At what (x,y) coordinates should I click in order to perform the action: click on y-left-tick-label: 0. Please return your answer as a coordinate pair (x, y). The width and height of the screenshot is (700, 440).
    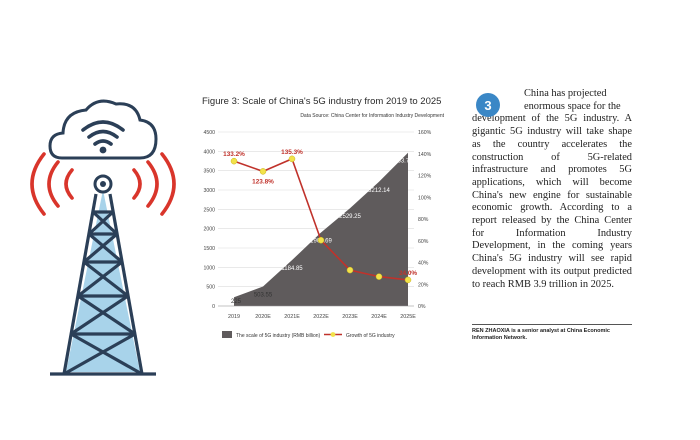
    Looking at the image, I should click on (213, 307).